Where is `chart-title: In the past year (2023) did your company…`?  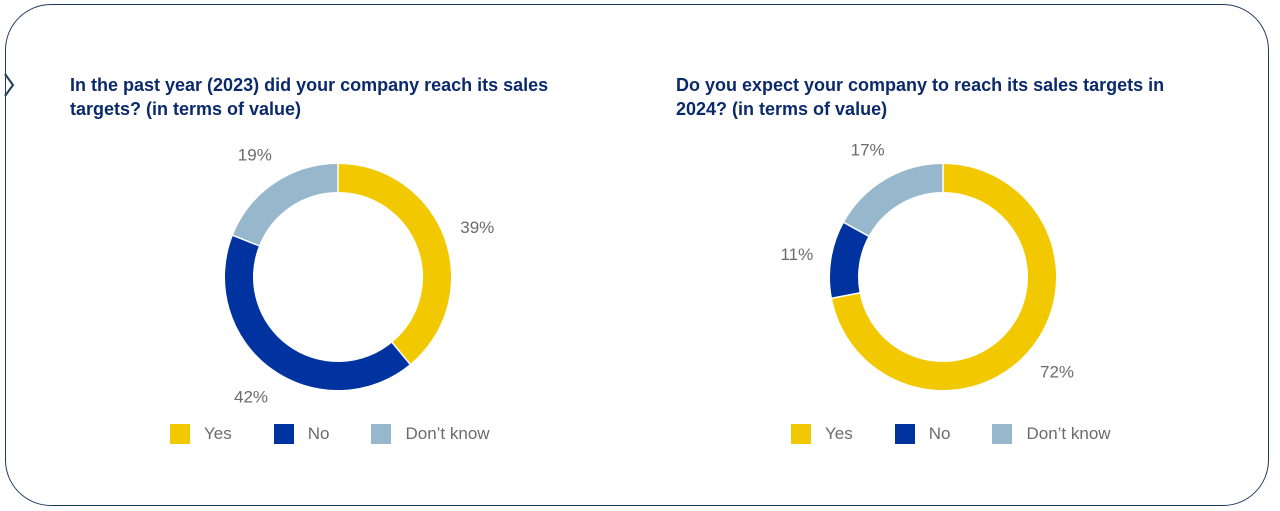
chart-title: In the past year (2023) did your company… is located at coordinates (309, 97).